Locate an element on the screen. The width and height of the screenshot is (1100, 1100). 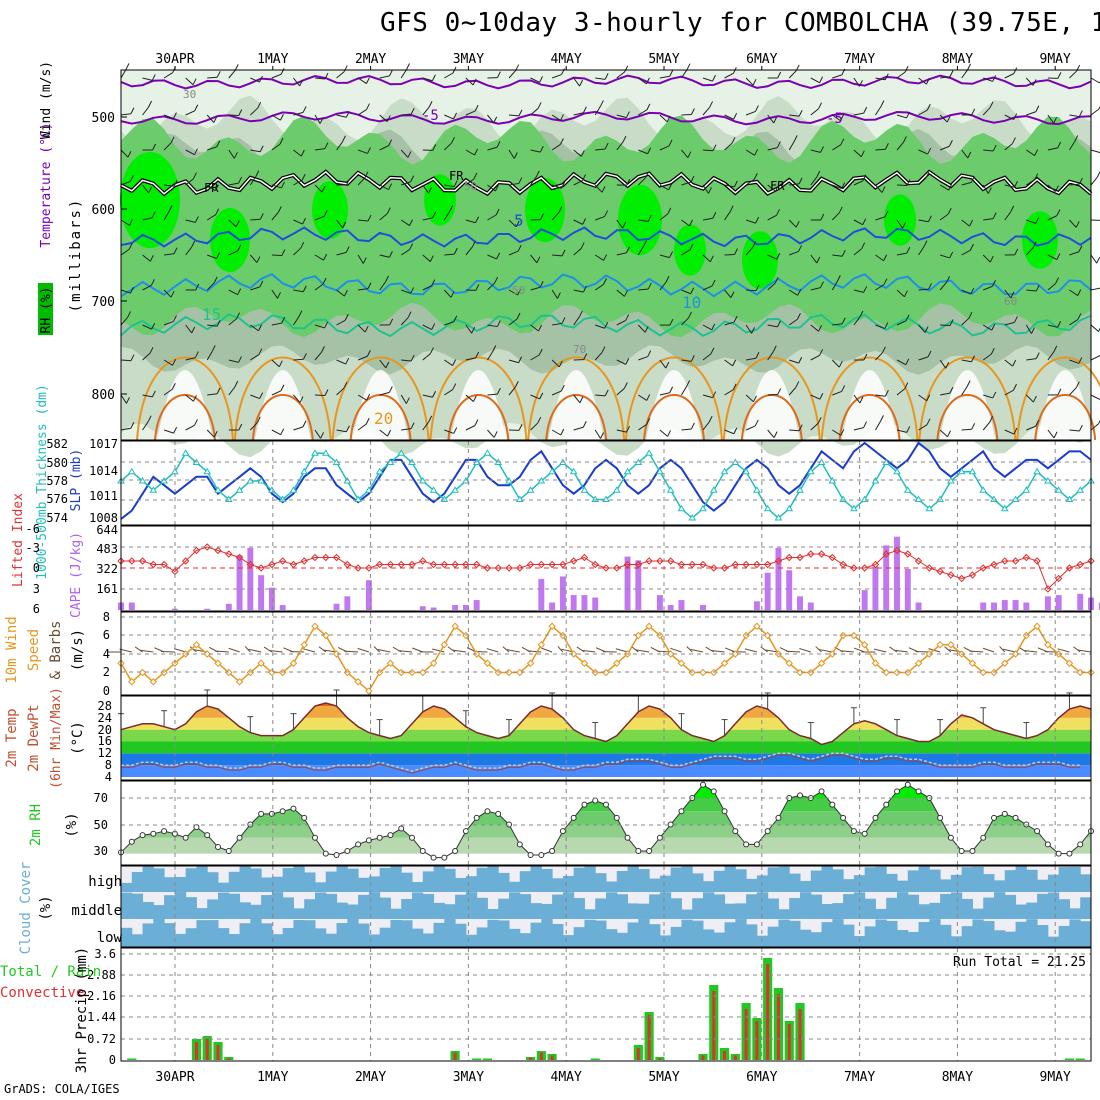
date-label-top: 30APR is located at coordinates (174, 59).